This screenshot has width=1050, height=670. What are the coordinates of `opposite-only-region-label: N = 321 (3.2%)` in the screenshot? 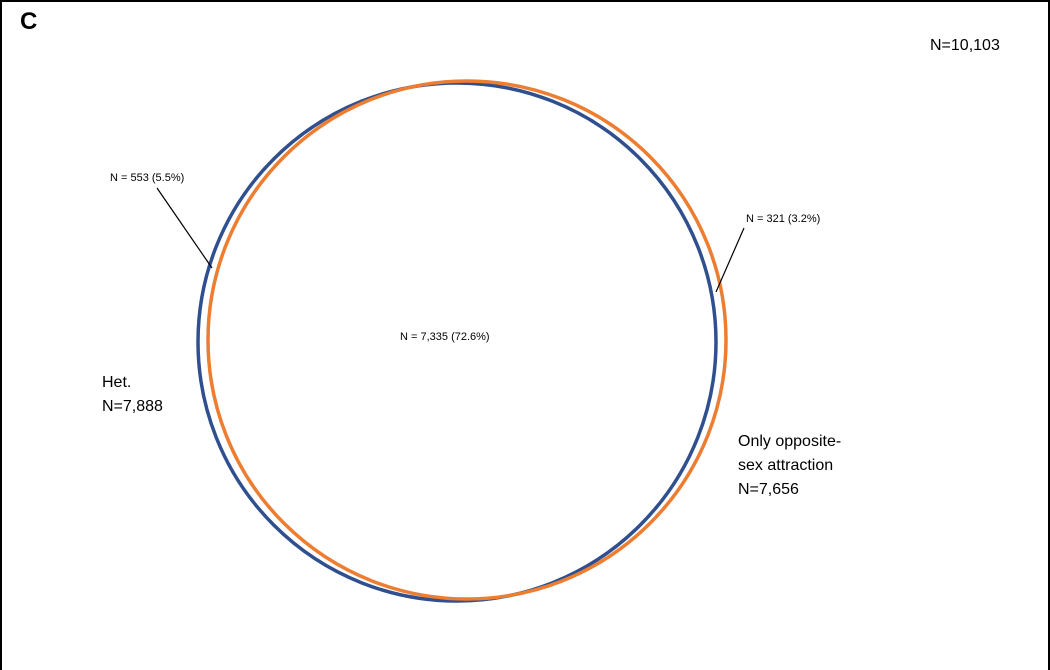 It's located at (783, 219).